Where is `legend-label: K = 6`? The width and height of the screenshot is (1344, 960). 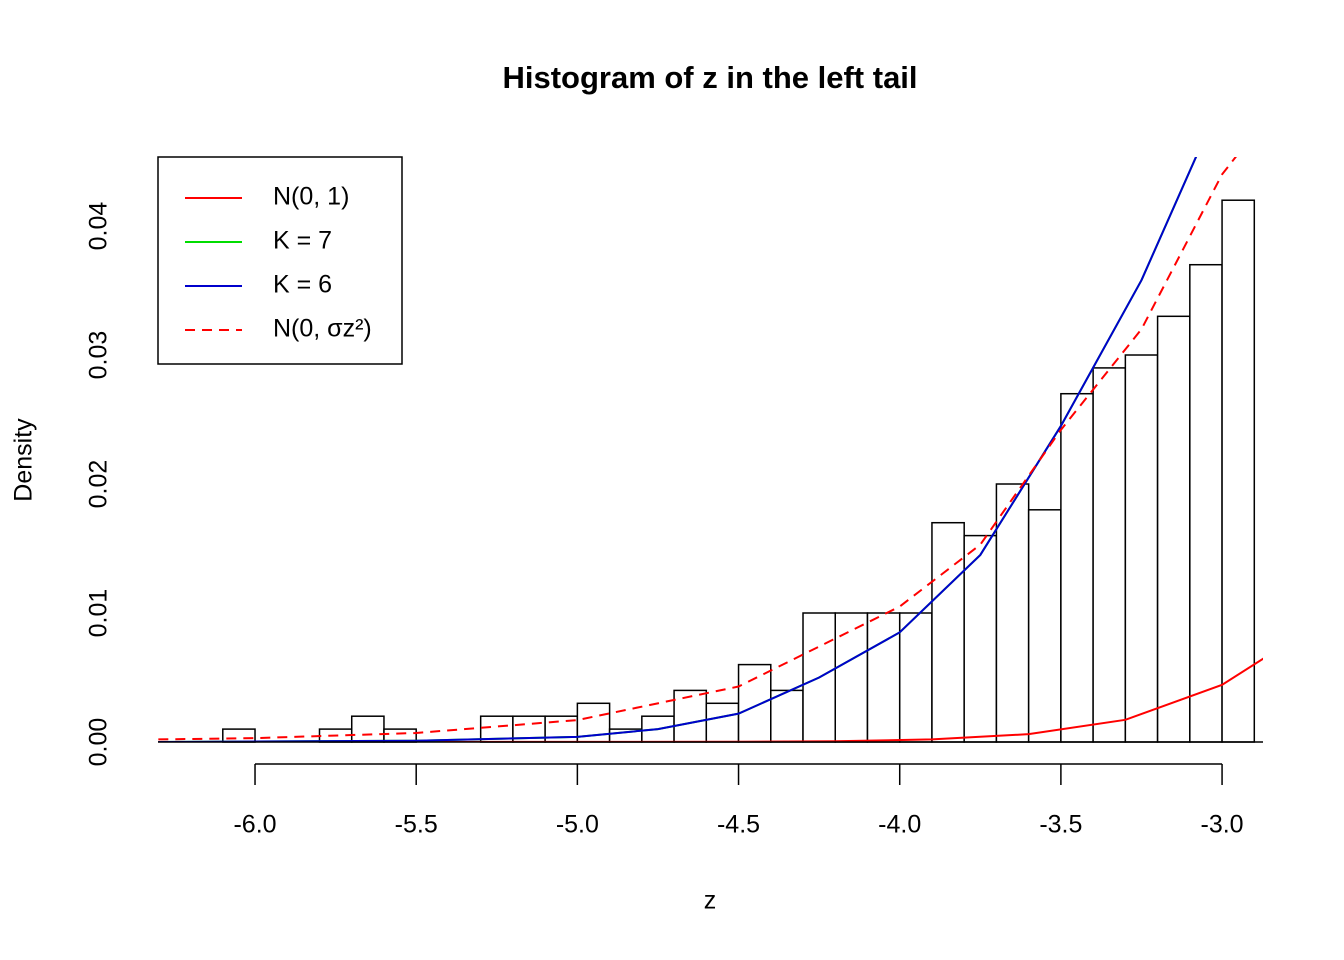
legend-label: K = 6 is located at coordinates (302, 285).